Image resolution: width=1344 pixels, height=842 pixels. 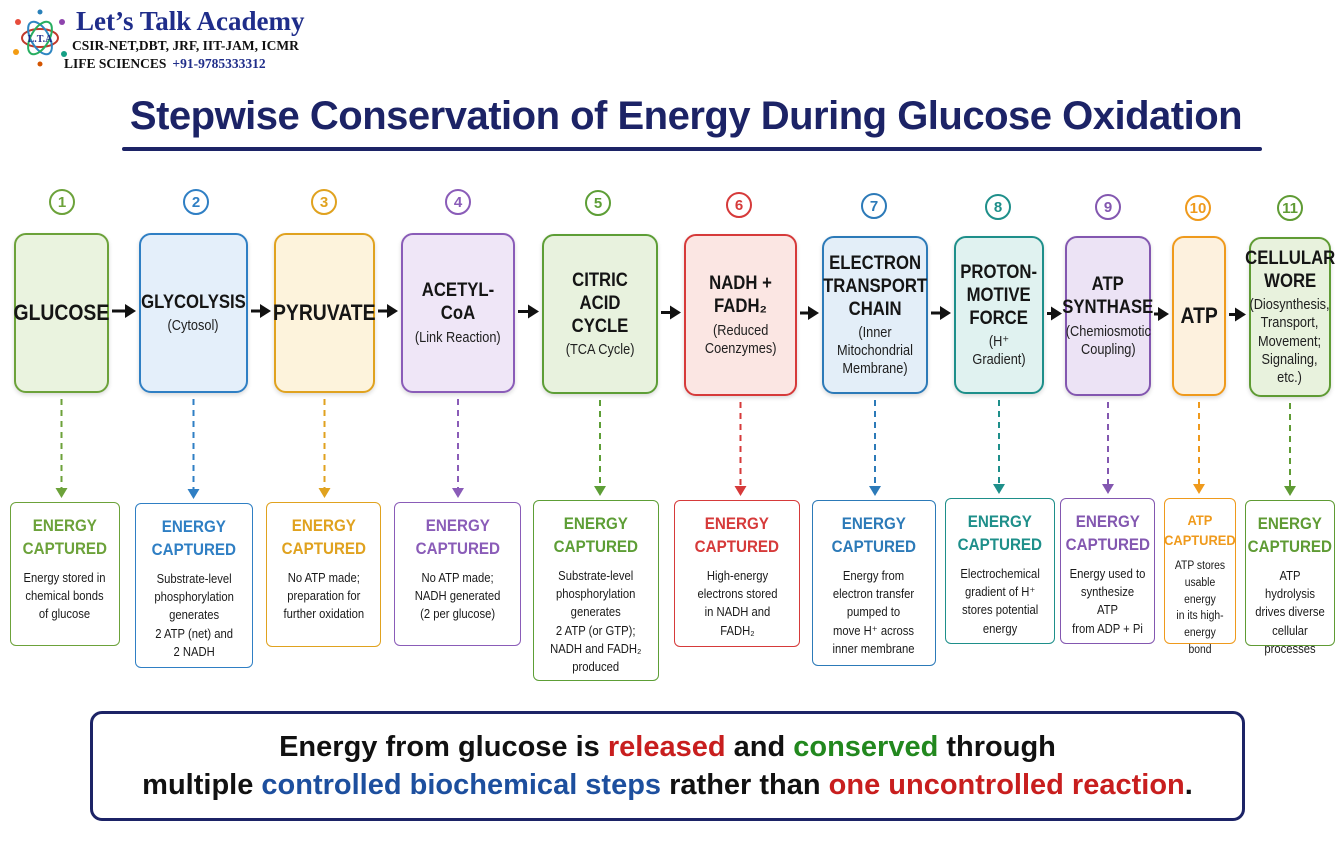 What do you see at coordinates (461, 785) in the screenshot?
I see `summary-keyword-controlled: controlled biochemical steps` at bounding box center [461, 785].